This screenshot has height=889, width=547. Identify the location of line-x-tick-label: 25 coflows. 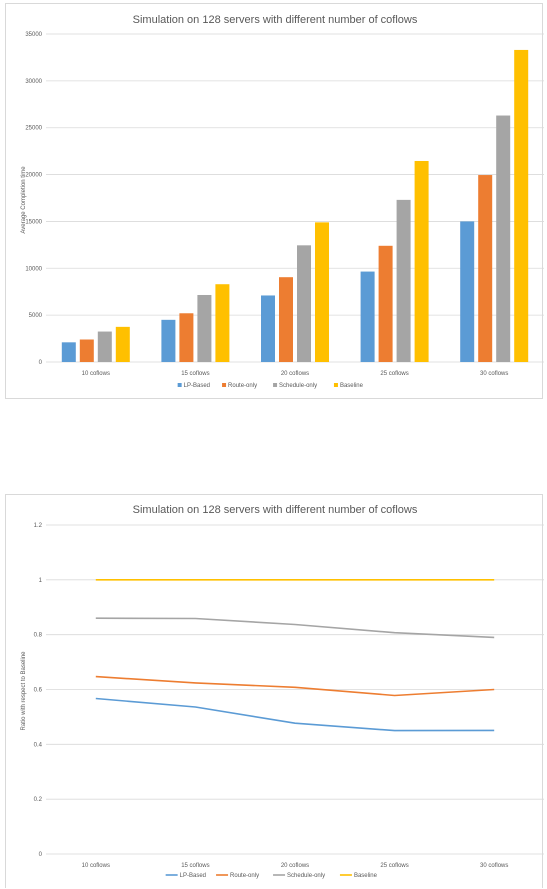
(394, 866).